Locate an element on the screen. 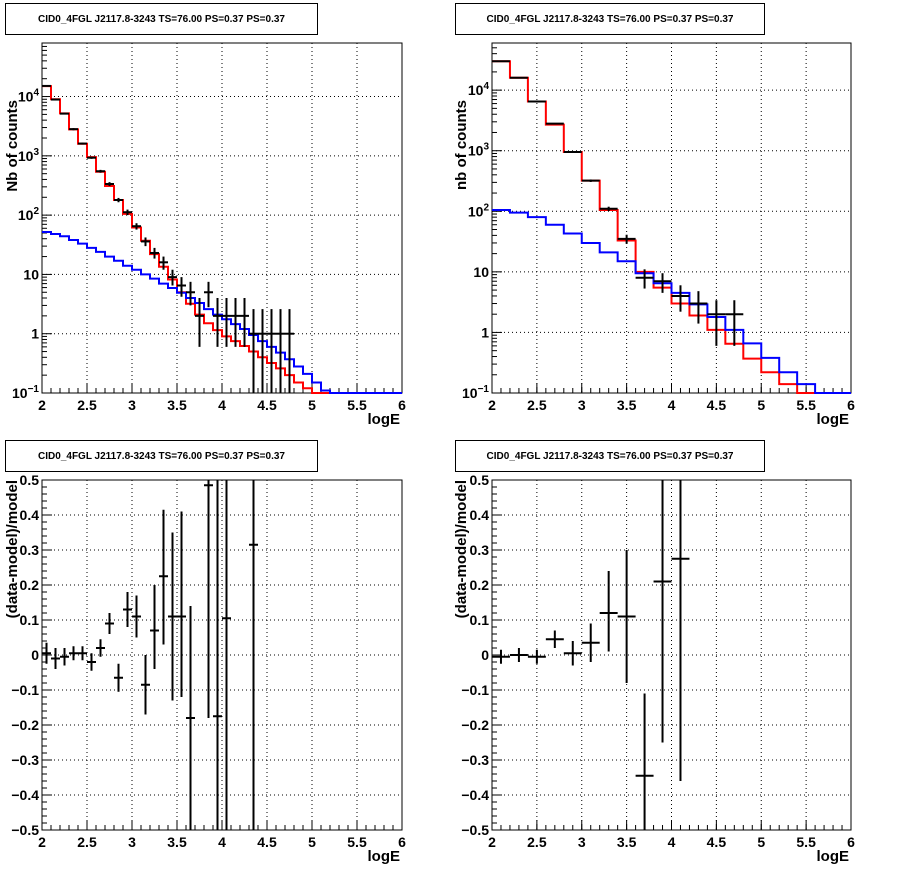  y-tick-label: 10³ is located at coordinates (479, 150).